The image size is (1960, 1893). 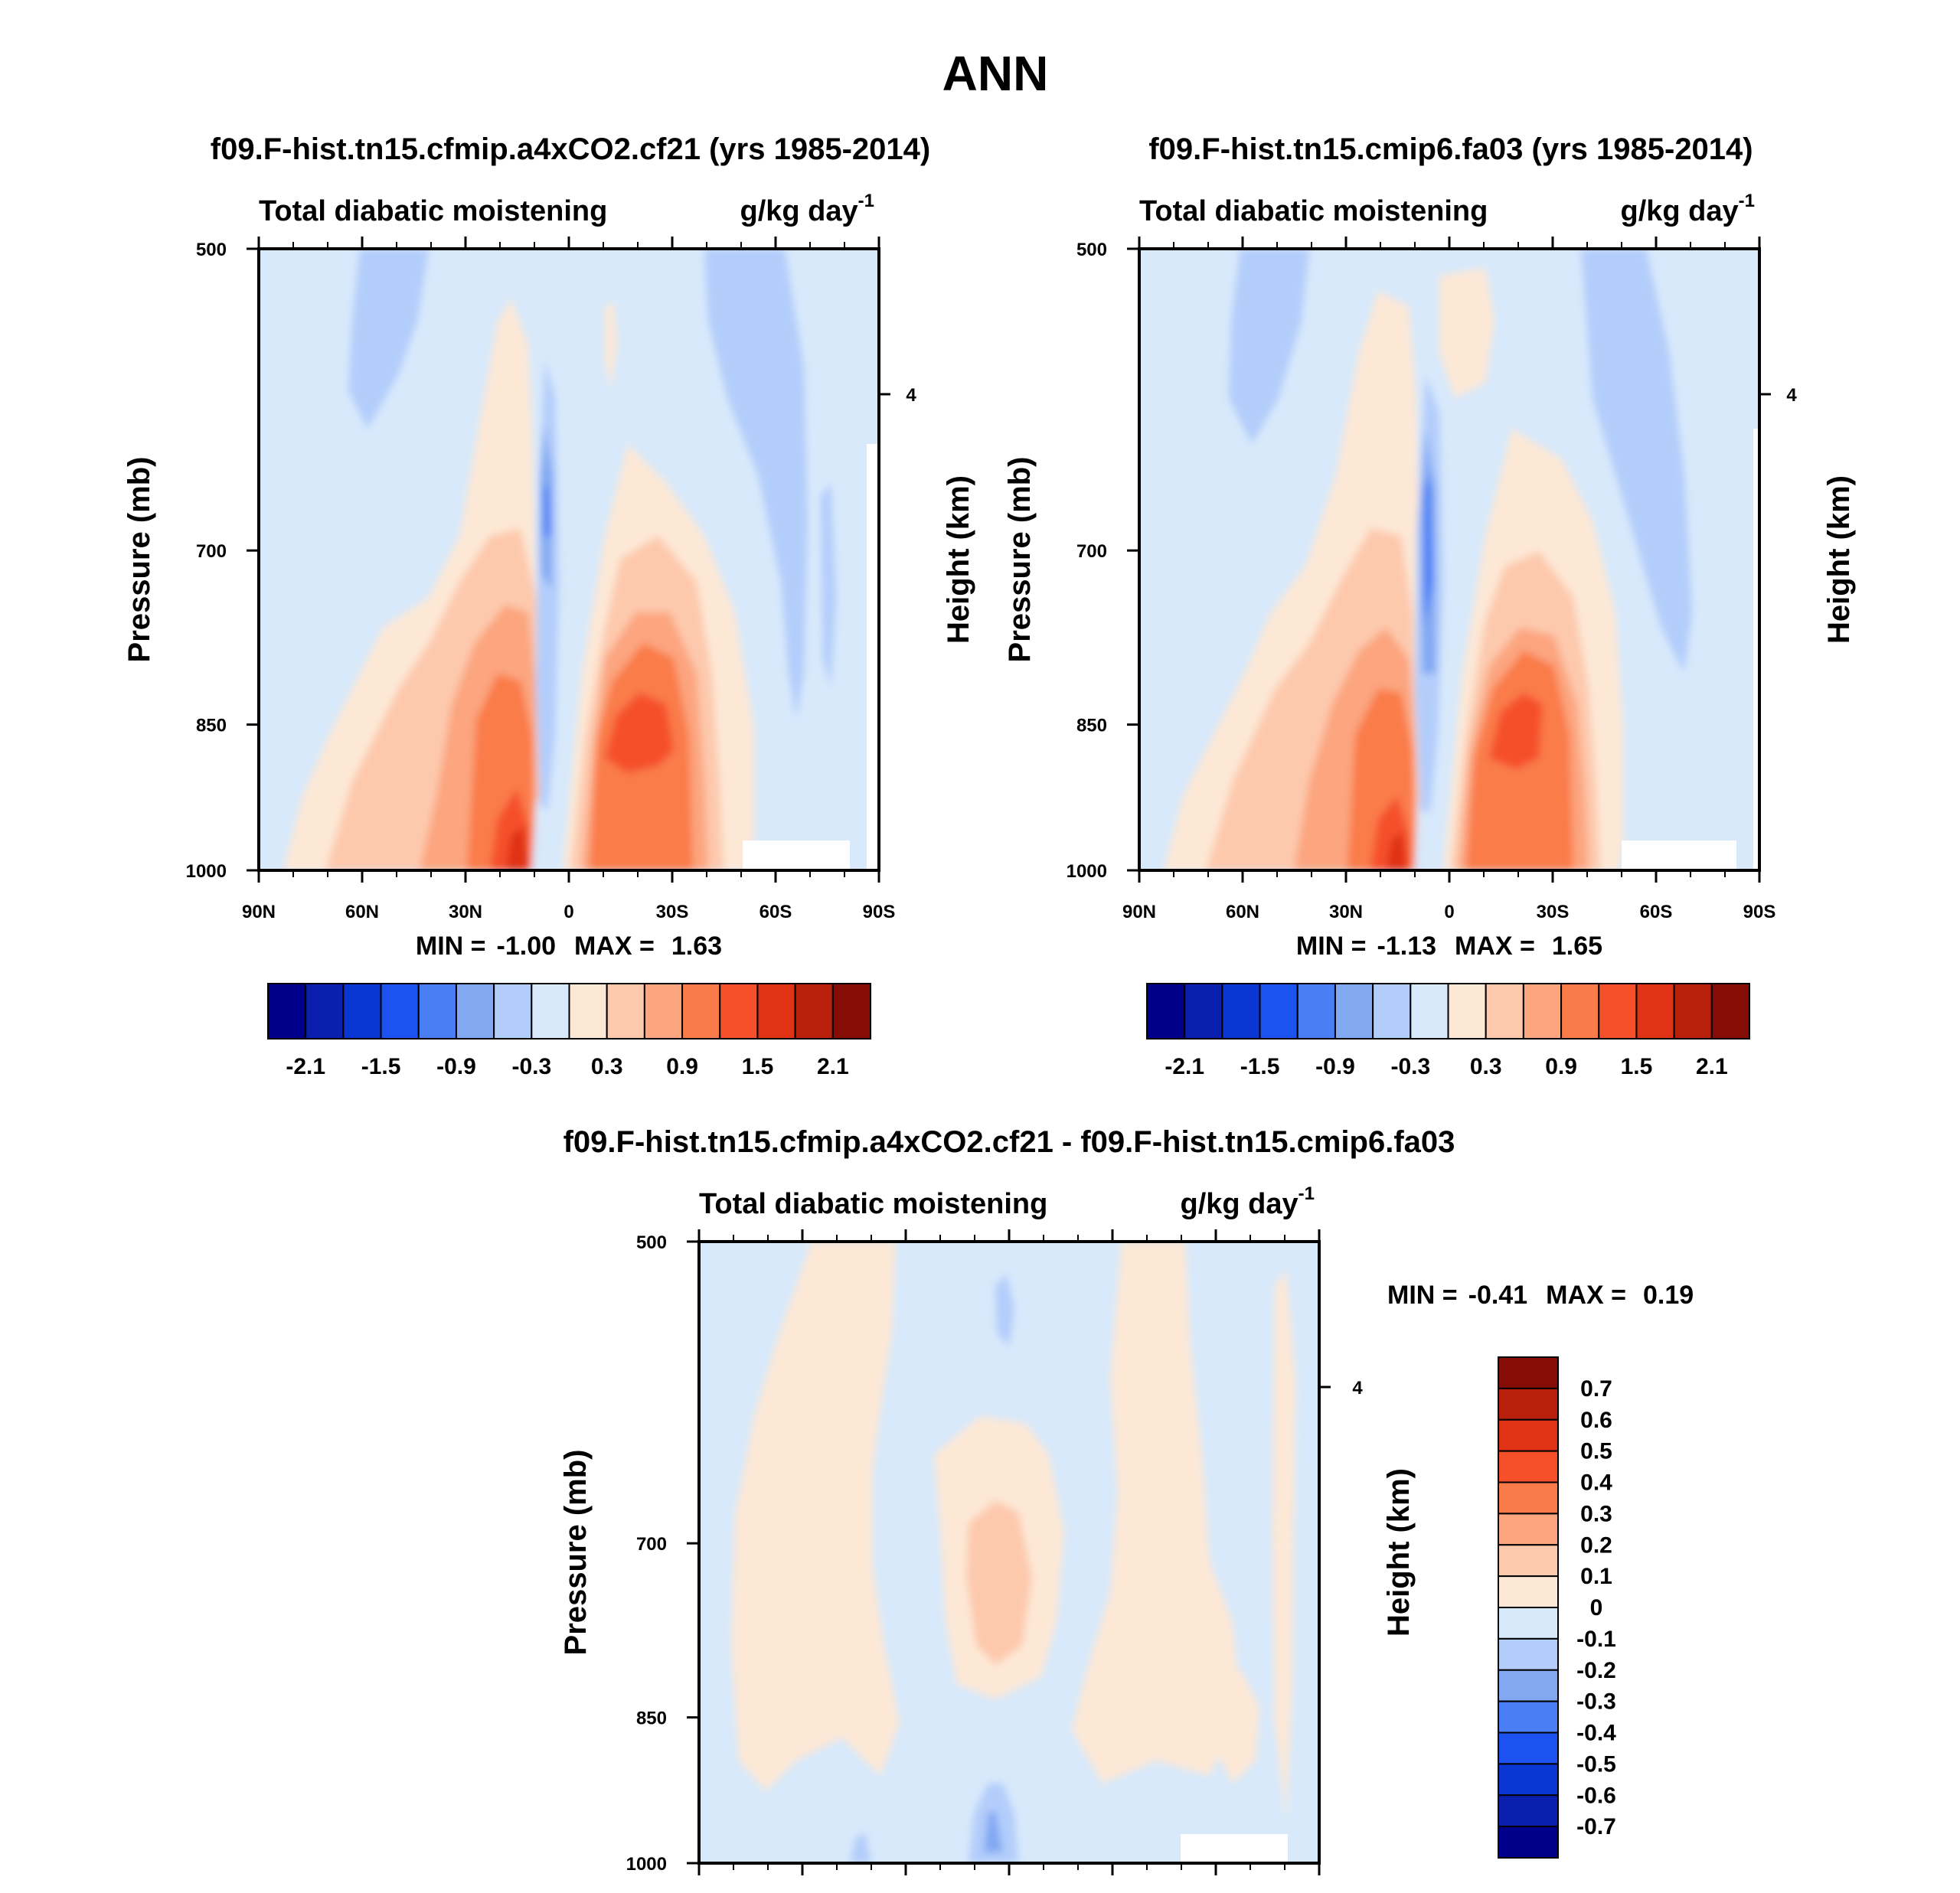 I want to click on colorbar-label: -0.3, so click(x=1410, y=1067).